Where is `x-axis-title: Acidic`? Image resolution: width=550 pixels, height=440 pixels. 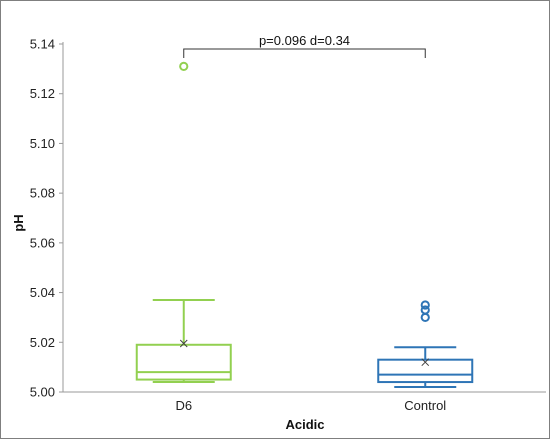
x-axis-title: Acidic is located at coordinates (304, 424).